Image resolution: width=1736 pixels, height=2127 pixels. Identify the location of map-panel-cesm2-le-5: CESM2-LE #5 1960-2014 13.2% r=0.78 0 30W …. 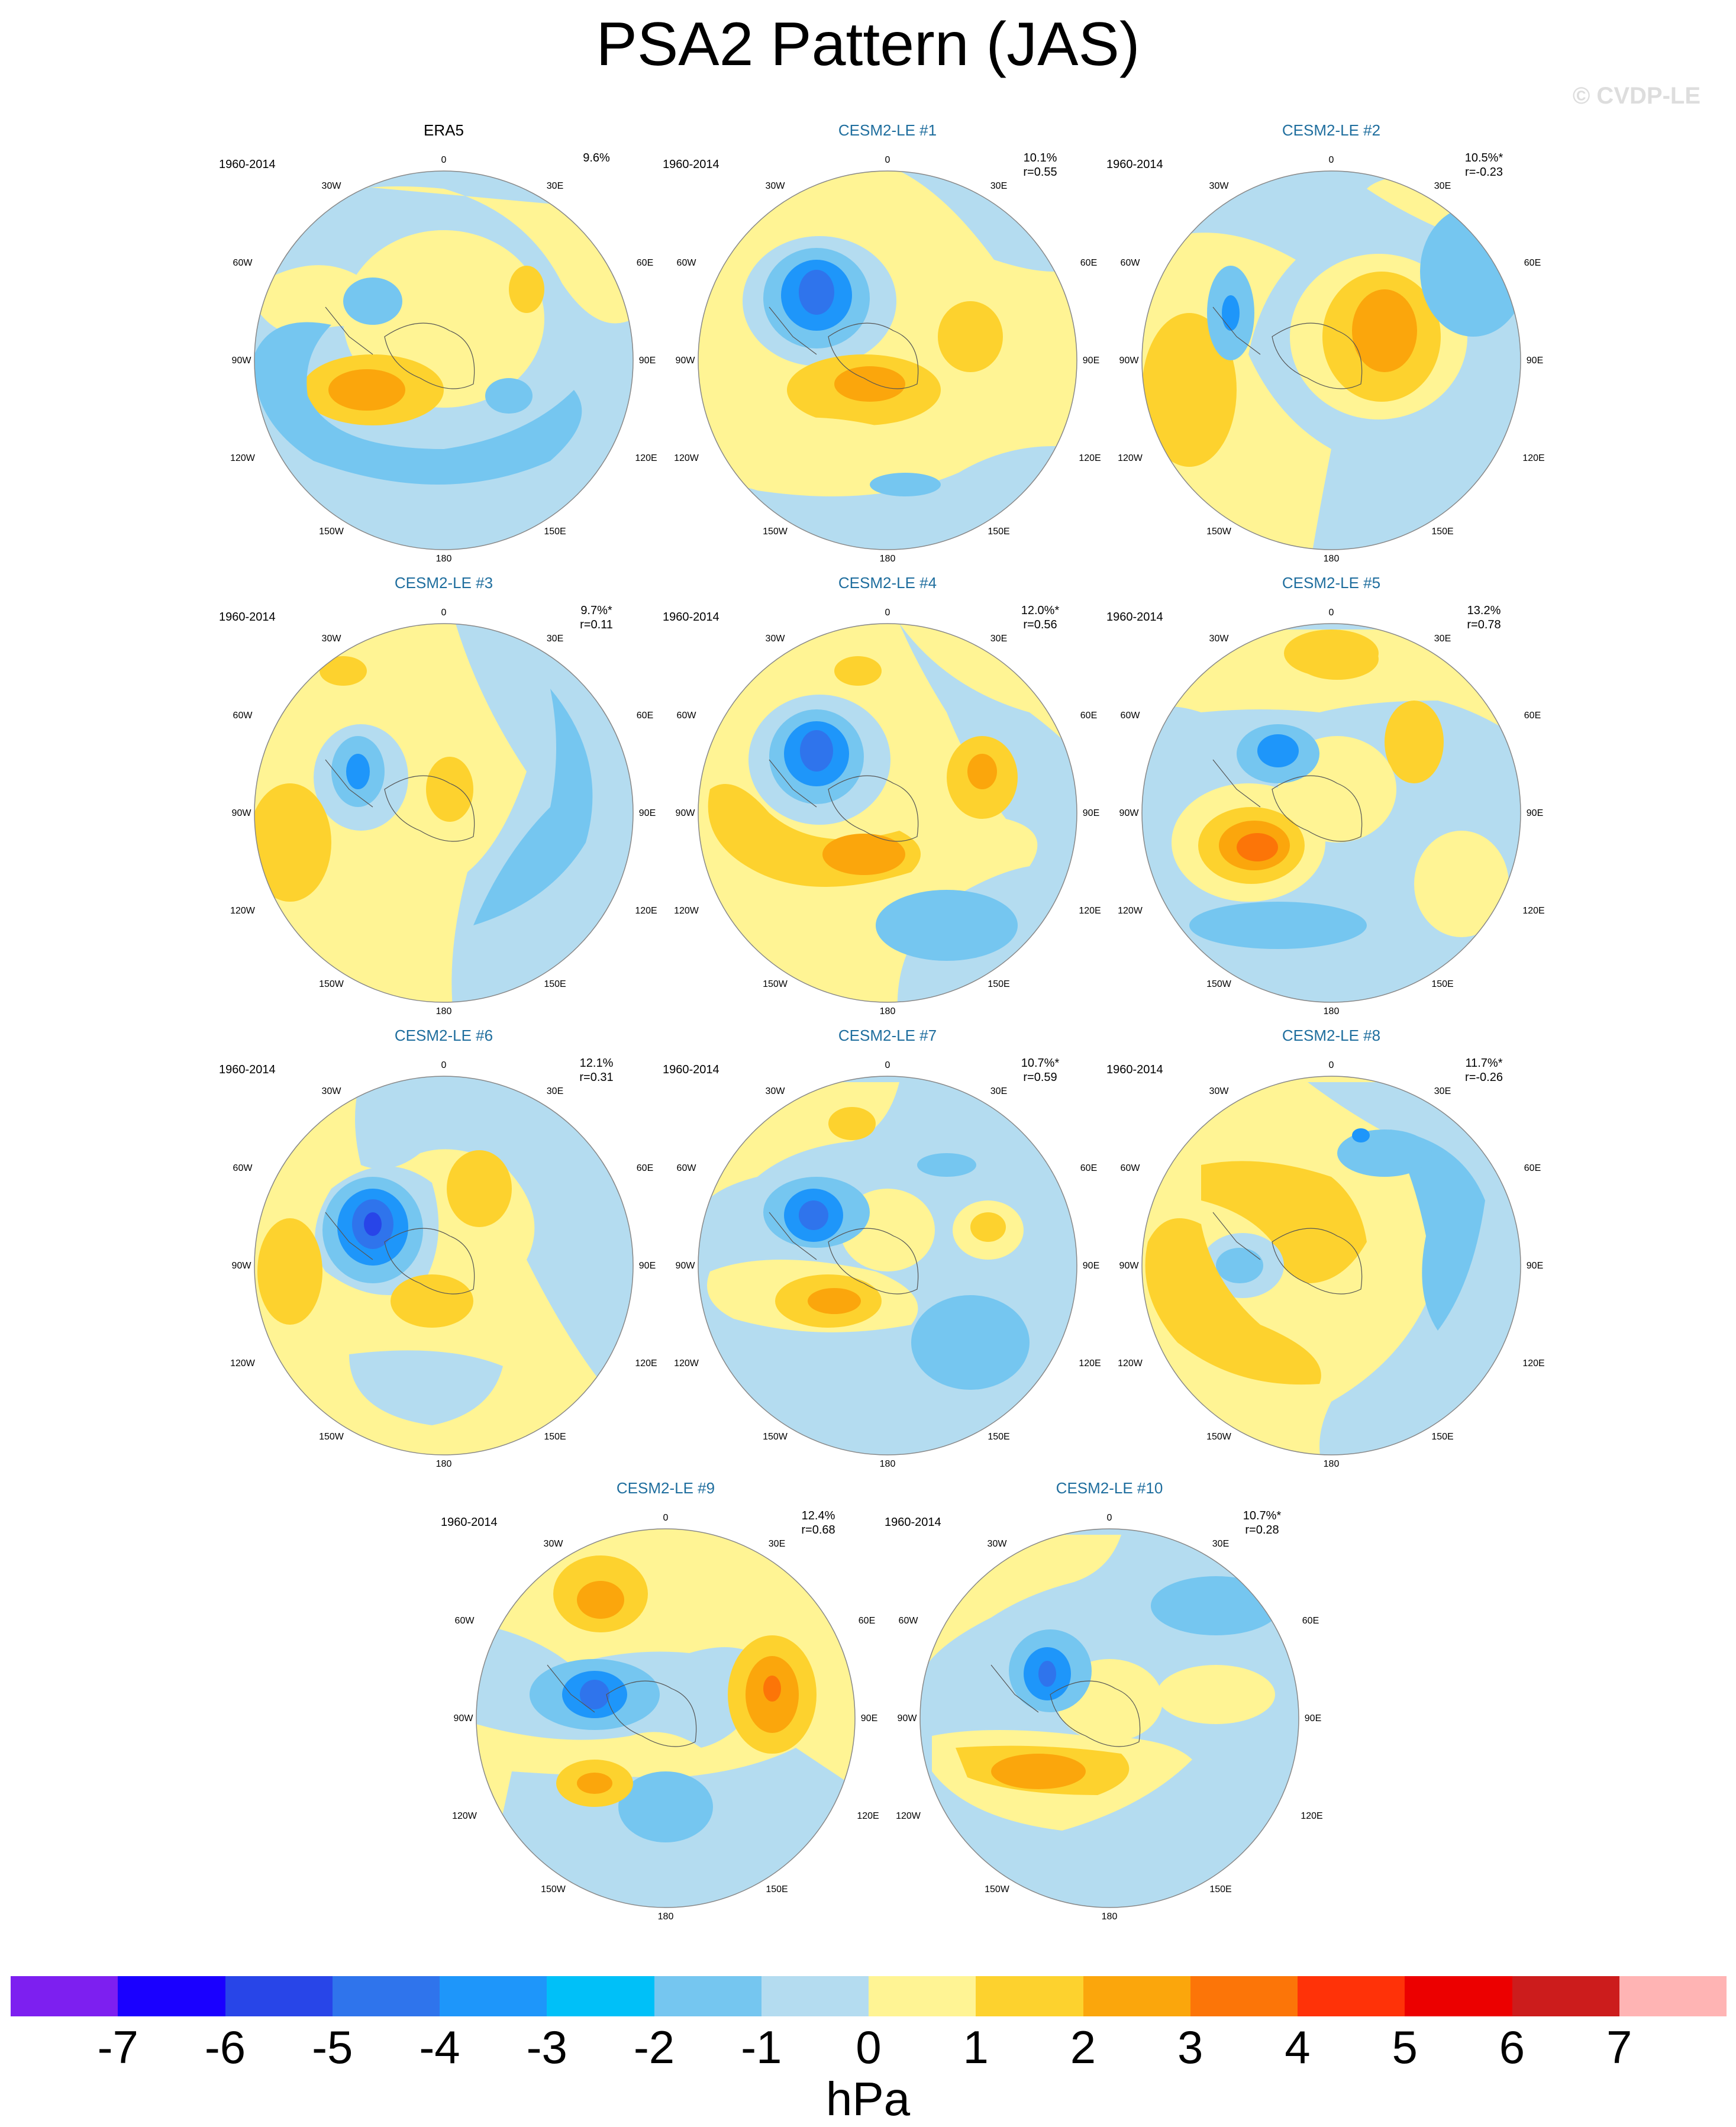
(1331, 799).